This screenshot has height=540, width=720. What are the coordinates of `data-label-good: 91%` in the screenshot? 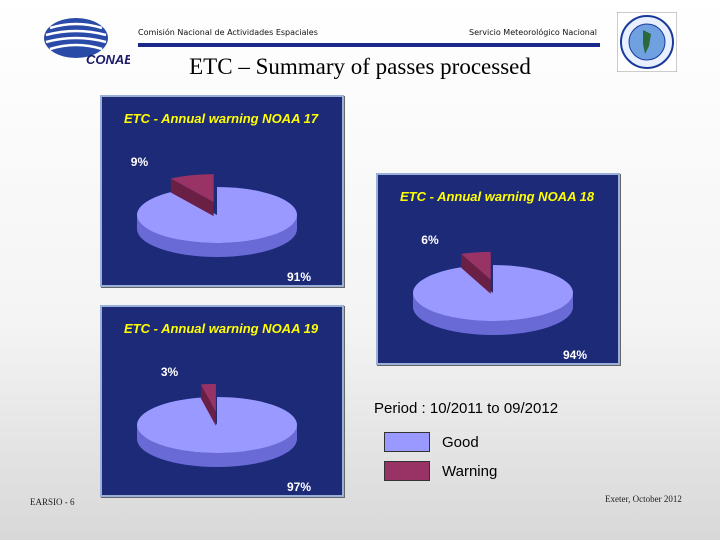 It's located at (299, 277).